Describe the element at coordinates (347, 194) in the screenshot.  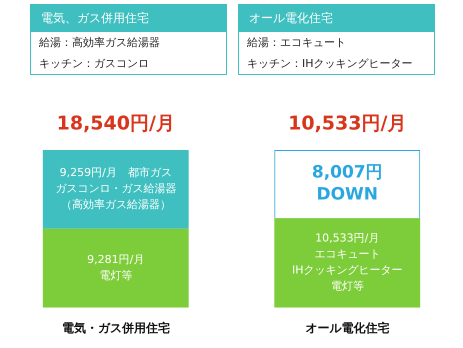
I see `annotation: DOWN` at that location.